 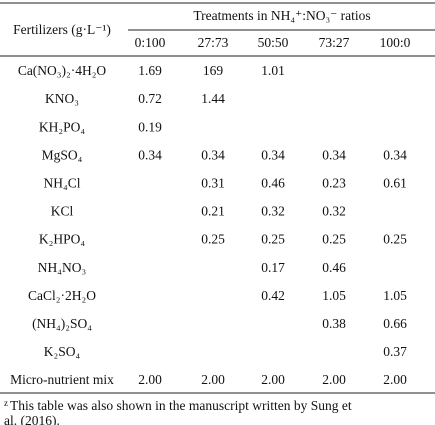 I want to click on footnote-marker: z, so click(x=6, y=403).